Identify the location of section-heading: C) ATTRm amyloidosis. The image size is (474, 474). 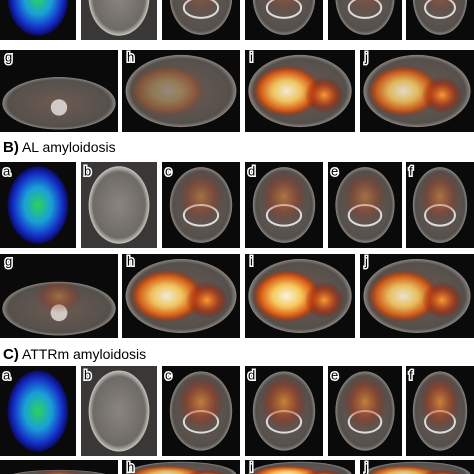
(74, 354).